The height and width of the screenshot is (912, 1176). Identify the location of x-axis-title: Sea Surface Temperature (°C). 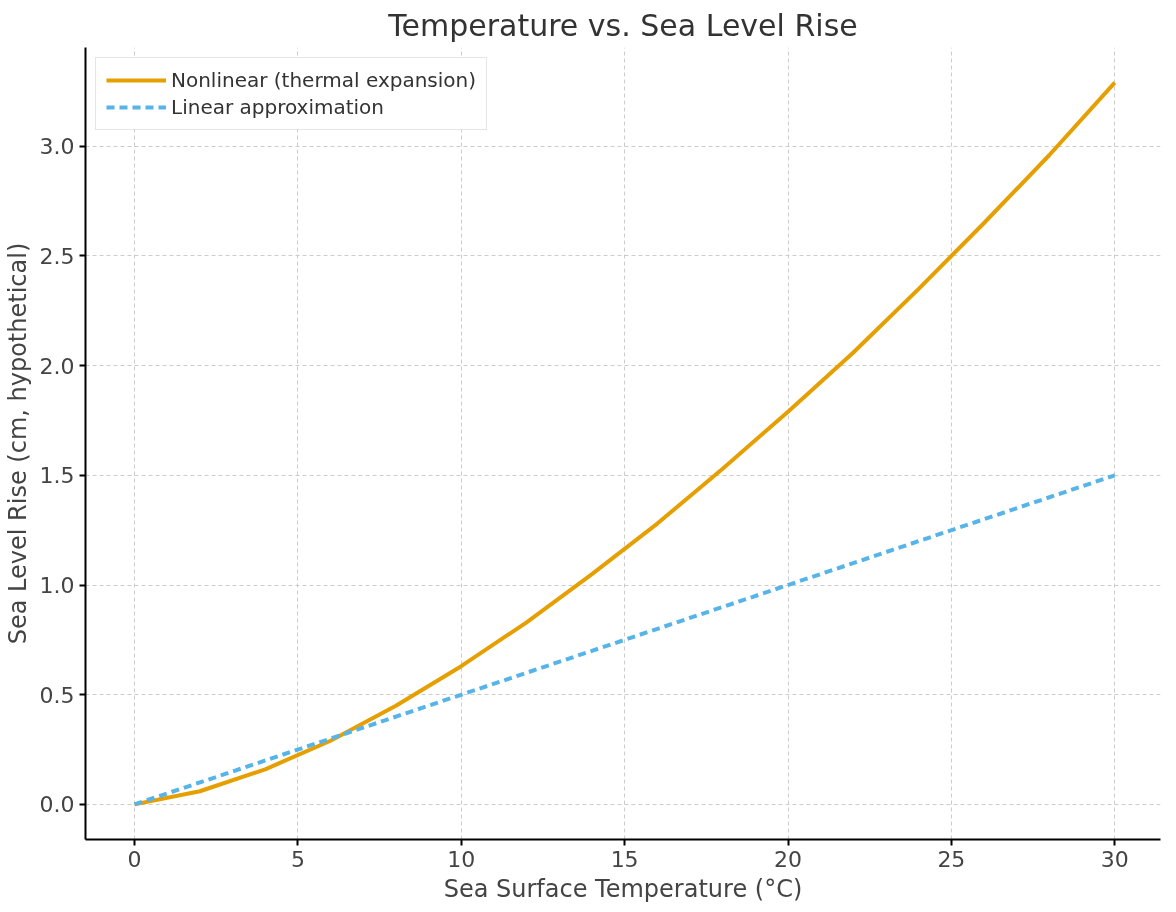
(623, 888).